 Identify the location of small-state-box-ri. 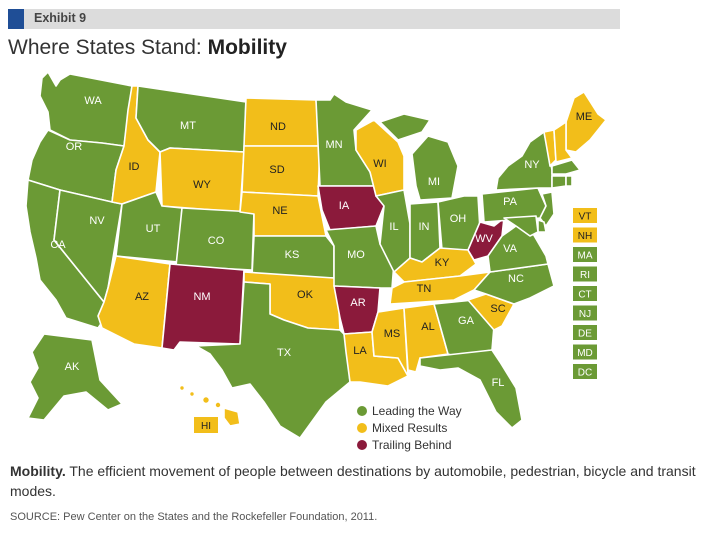
(585, 274).